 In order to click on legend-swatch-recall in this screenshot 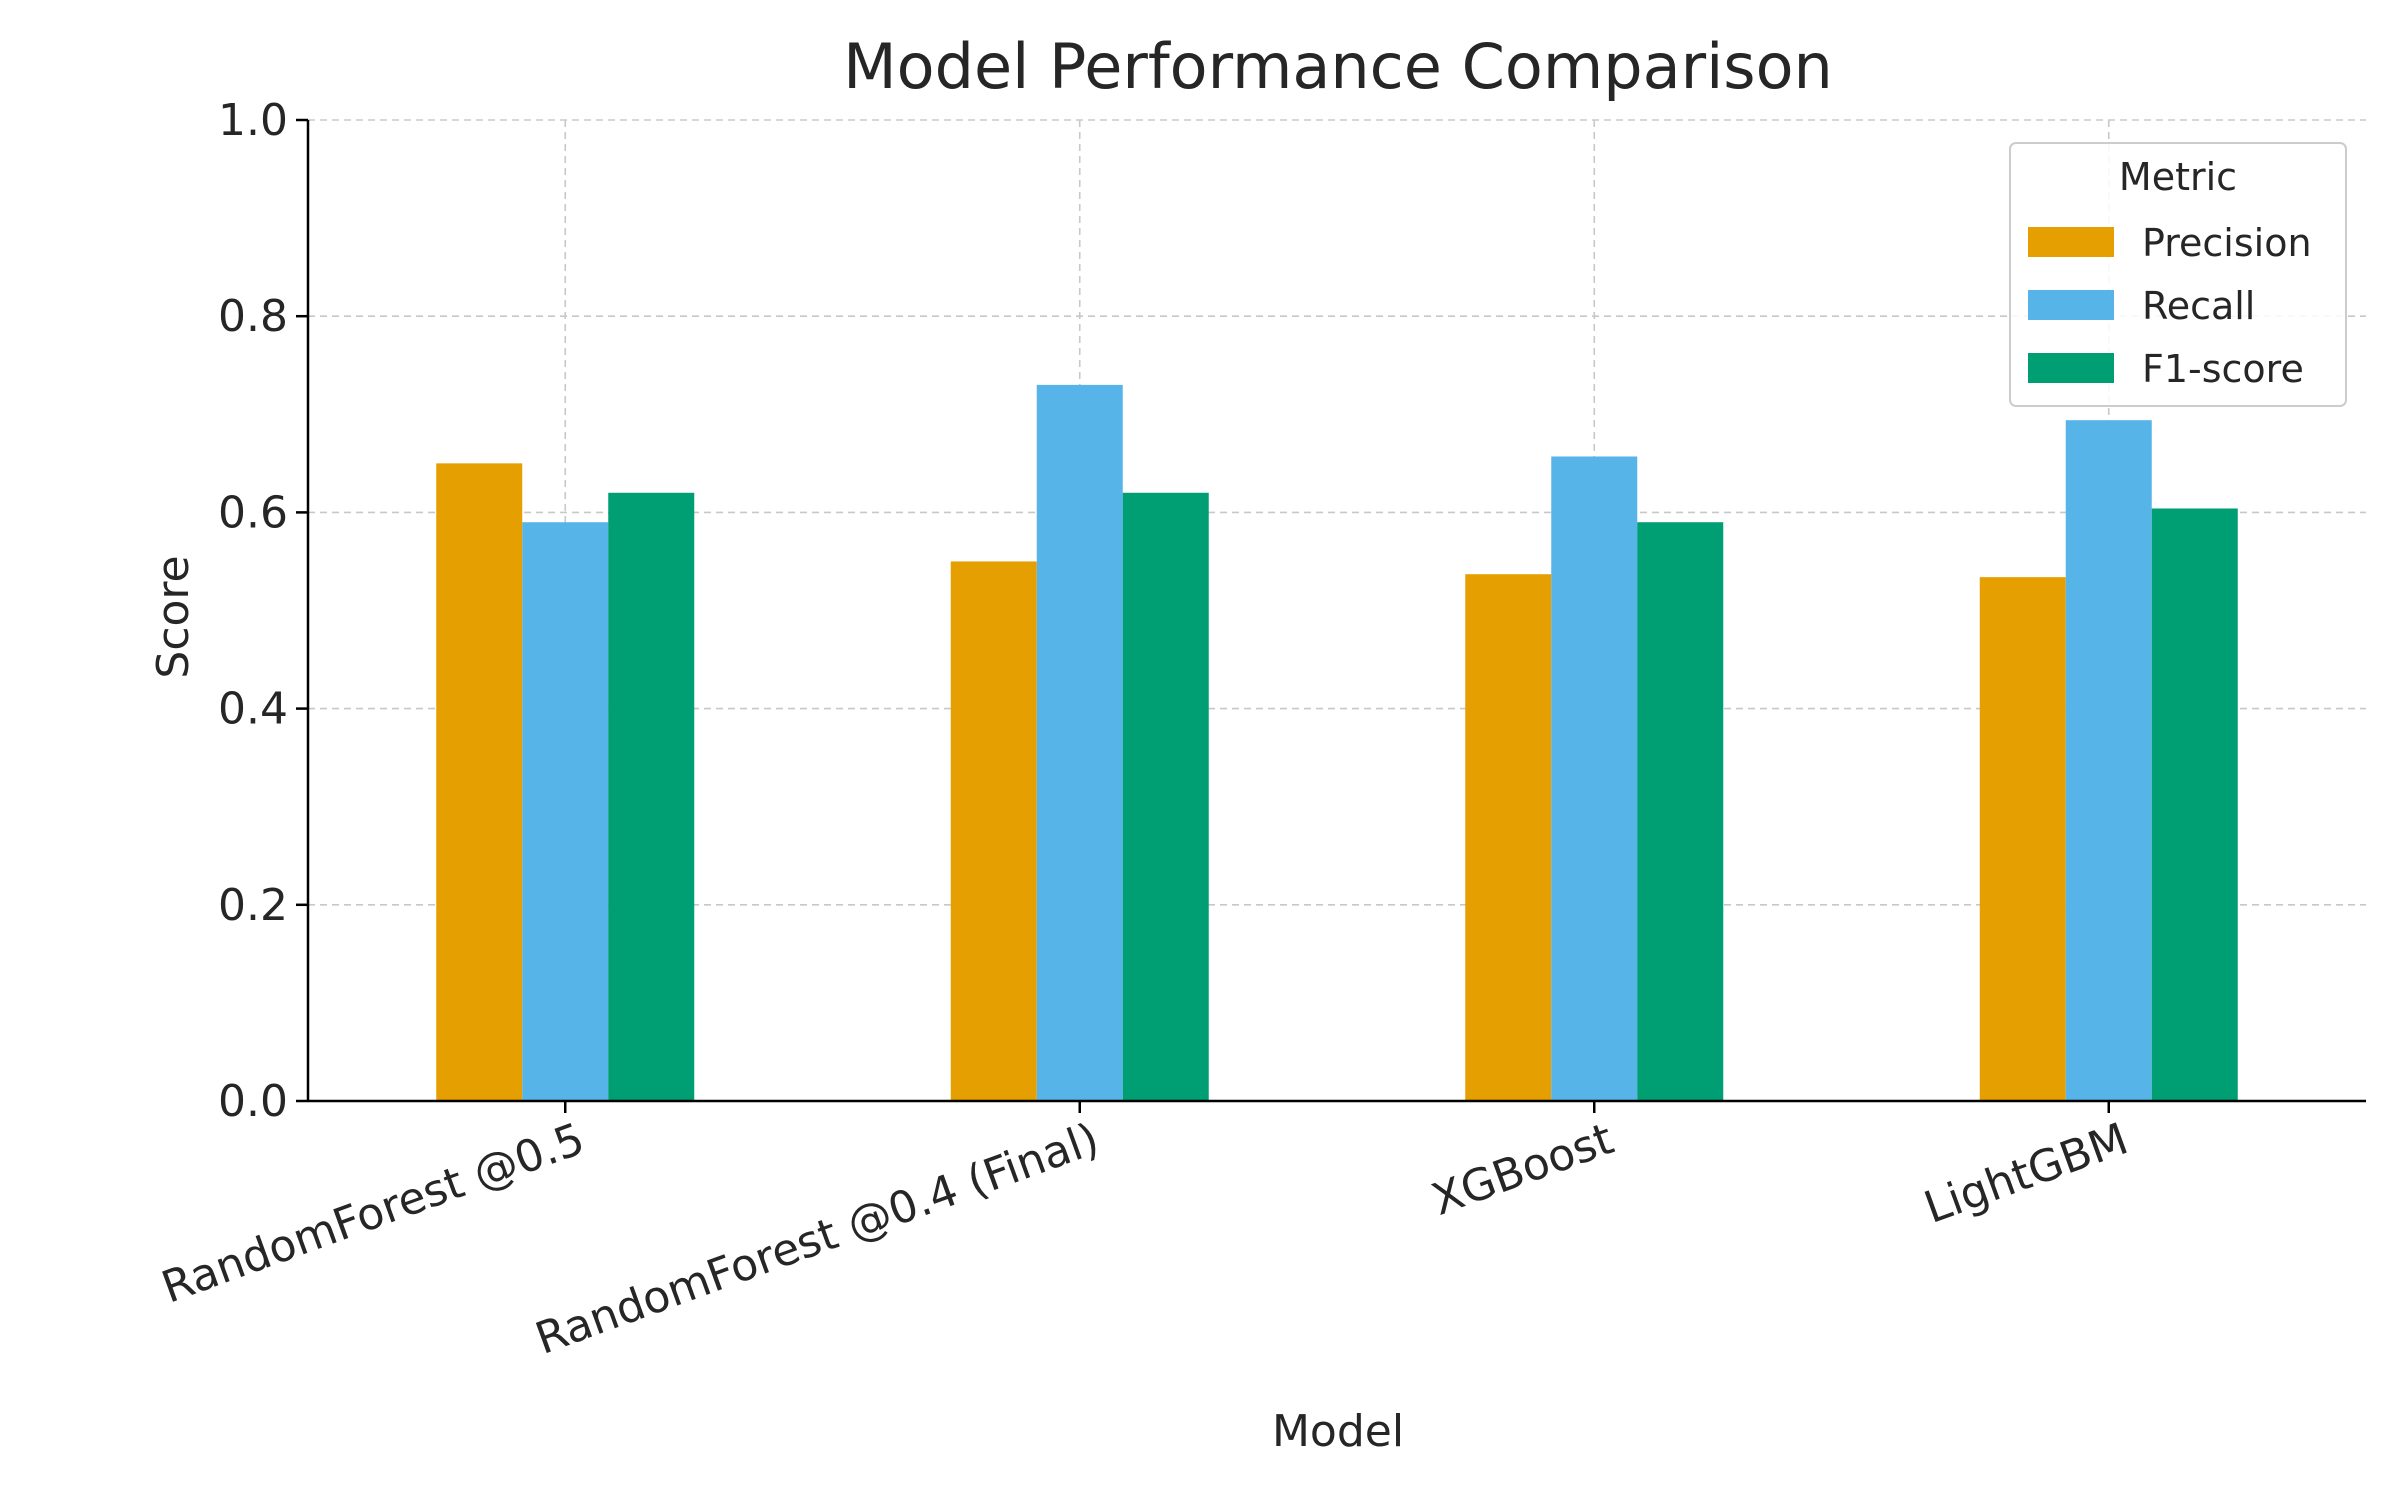, I will do `click(2071, 305)`.